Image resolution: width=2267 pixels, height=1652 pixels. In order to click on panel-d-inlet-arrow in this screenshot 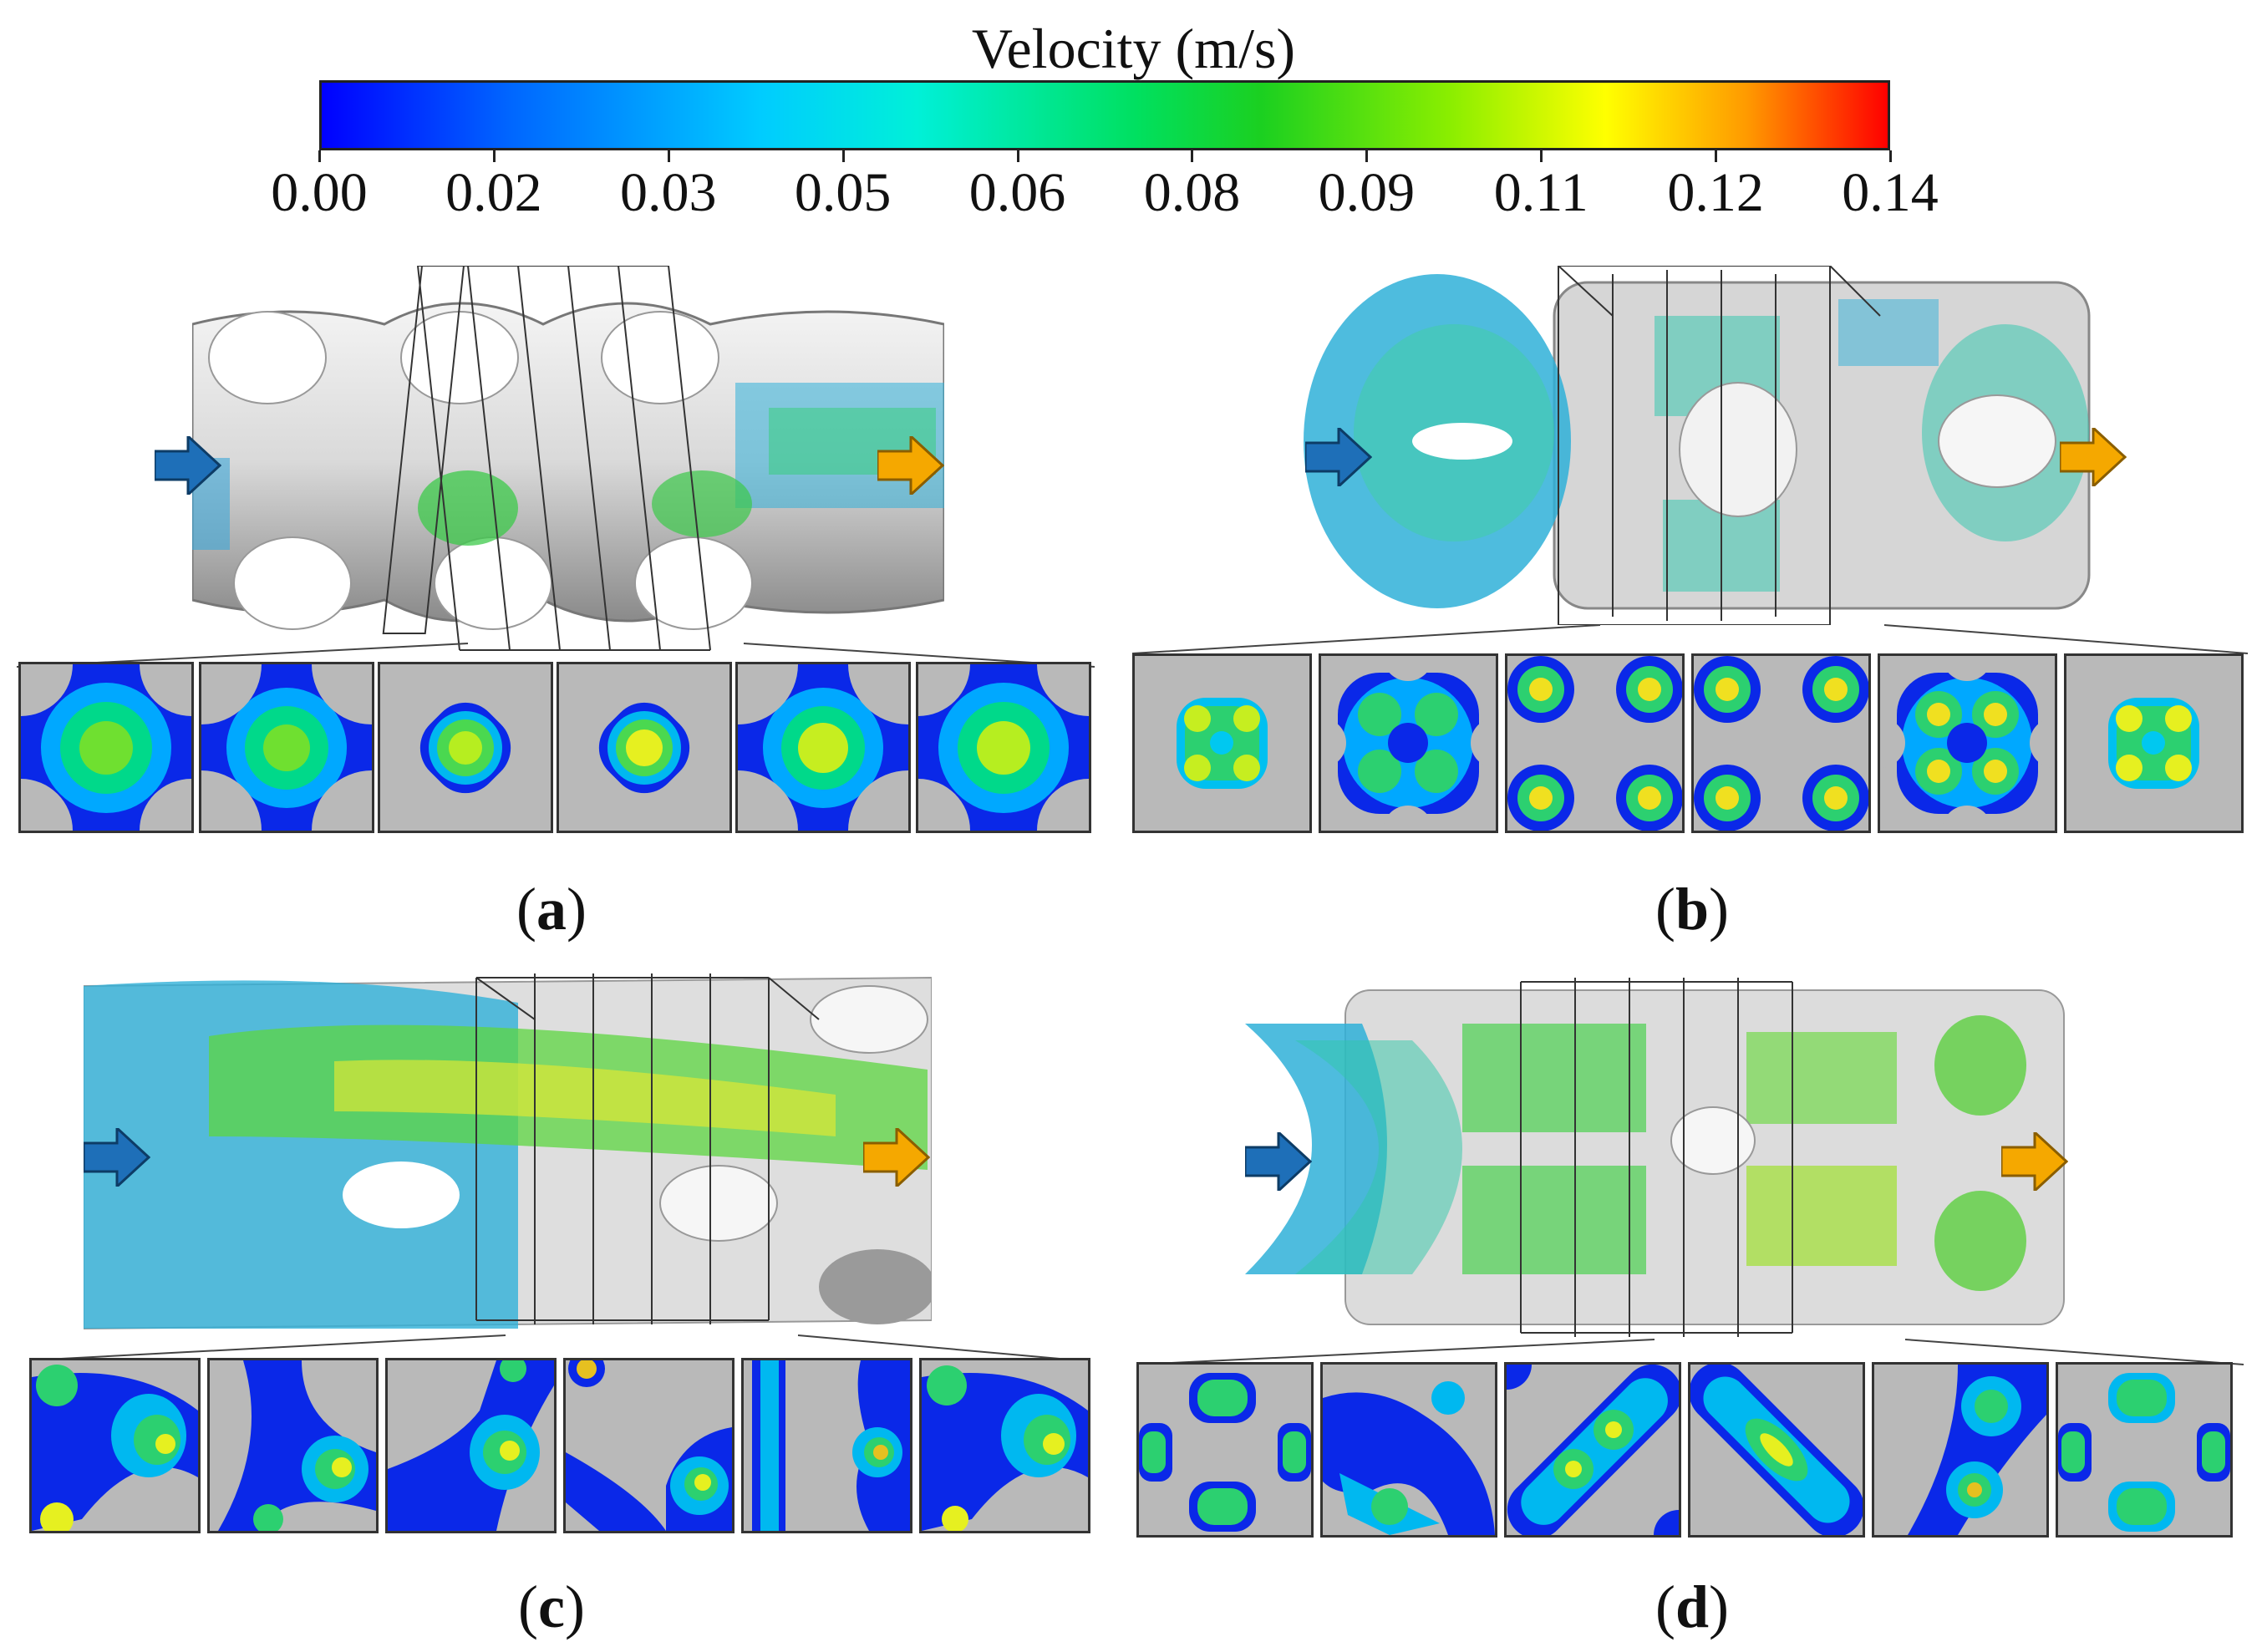, I will do `click(1278, 1162)`.